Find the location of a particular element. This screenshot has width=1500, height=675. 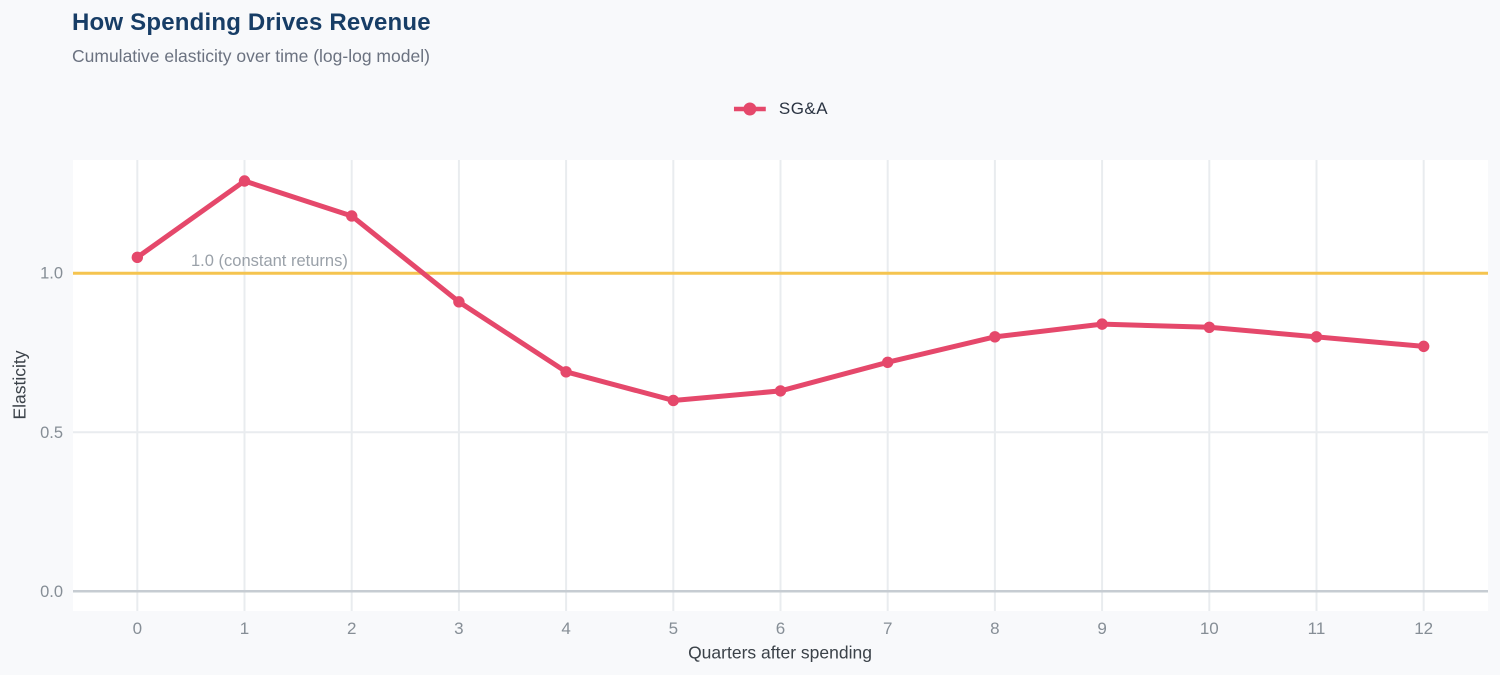

y-axis-title: Elasticity is located at coordinates (19, 385).